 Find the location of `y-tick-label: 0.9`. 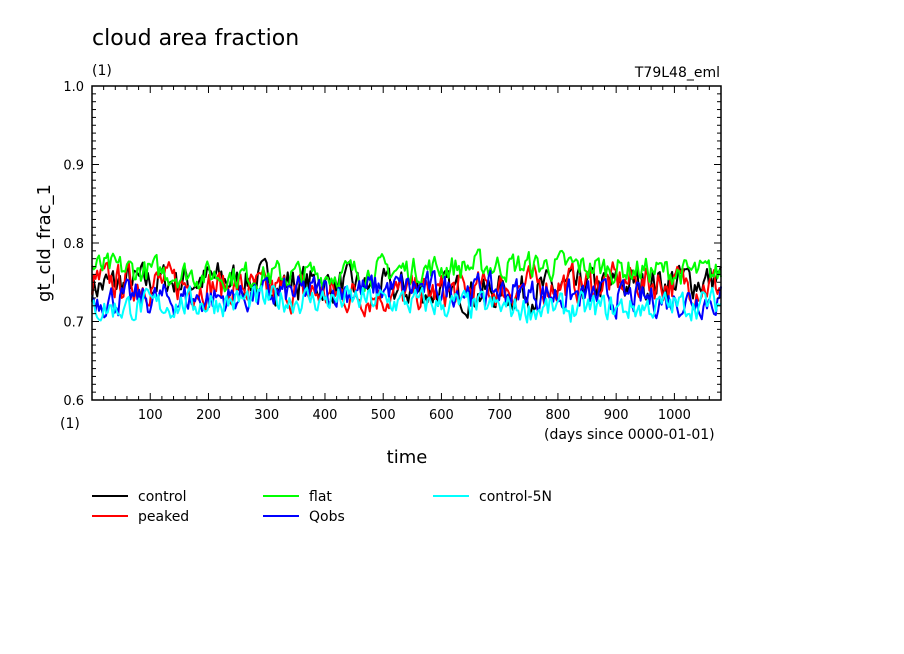

y-tick-label: 0.9 is located at coordinates (73, 166).